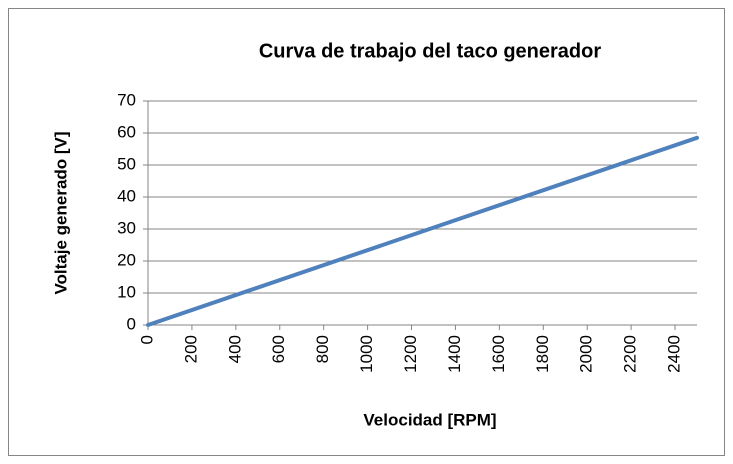  I want to click on y-tick-label: 20, so click(126, 259).